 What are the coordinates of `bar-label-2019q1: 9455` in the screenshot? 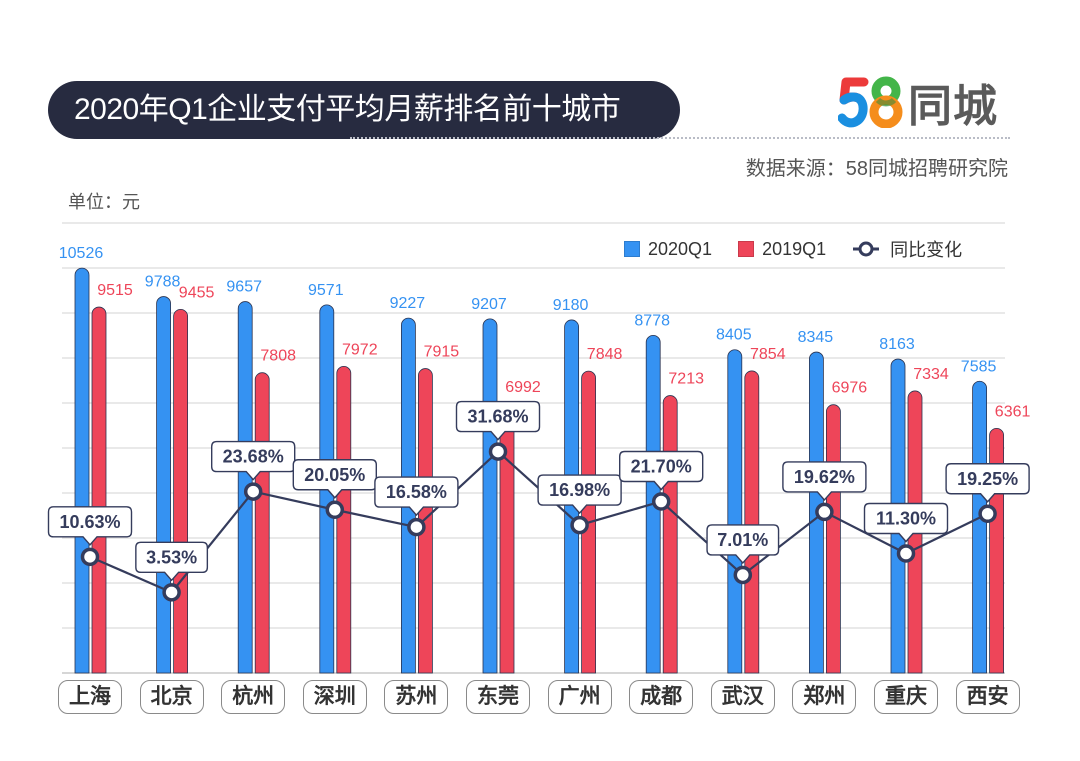 It's located at (197, 292).